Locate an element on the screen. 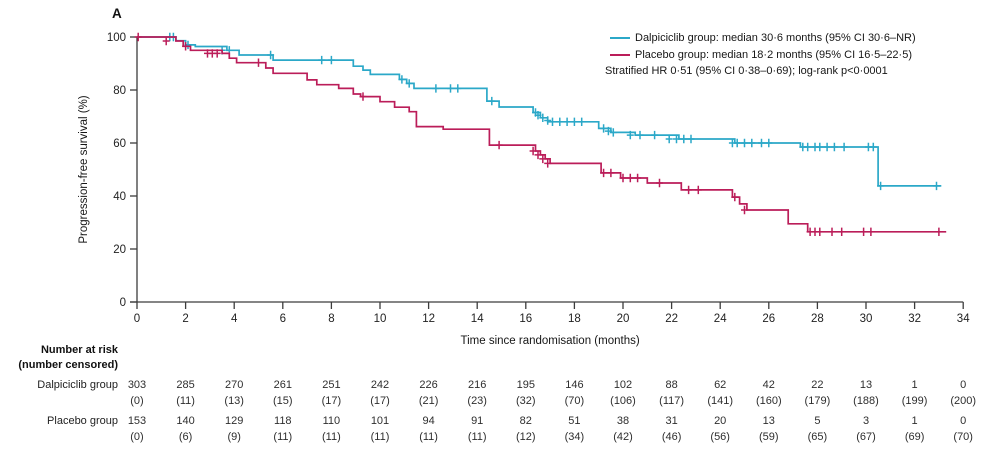 The width and height of the screenshot is (982, 457). risk-placebo-n-cell: 0 is located at coordinates (963, 421).